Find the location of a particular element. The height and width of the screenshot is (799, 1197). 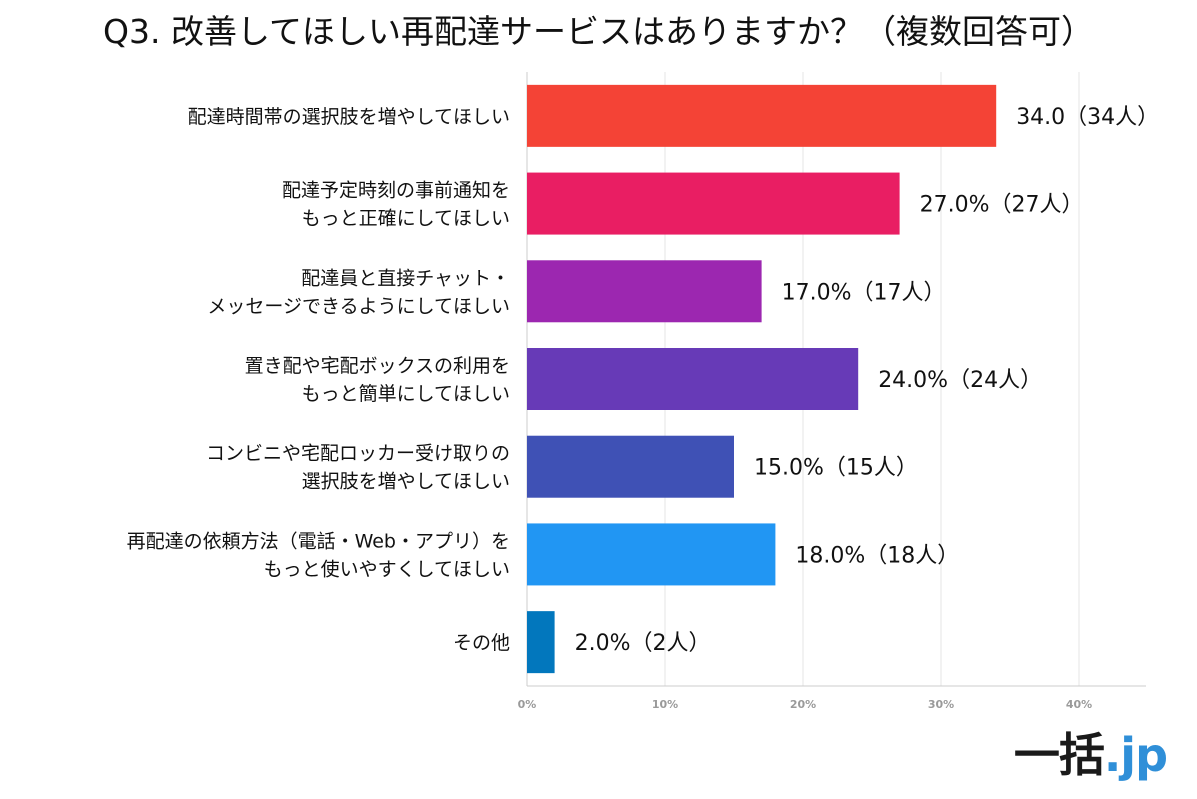

category-label: 置き配や宅配ボックスの利用を is located at coordinates (377, 366).